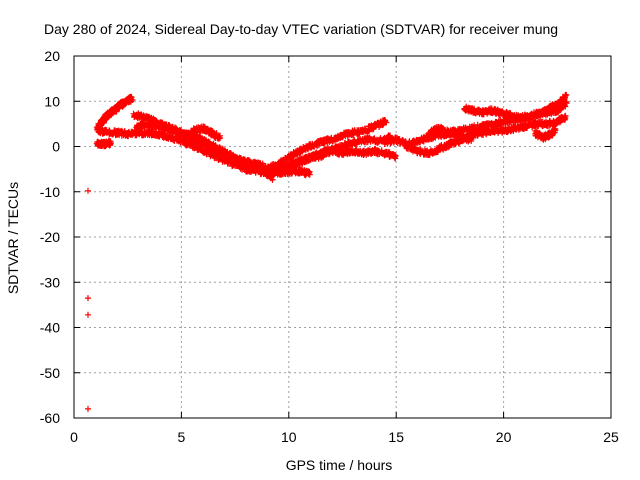  I want to click on x-tick-label: 25, so click(611, 437).